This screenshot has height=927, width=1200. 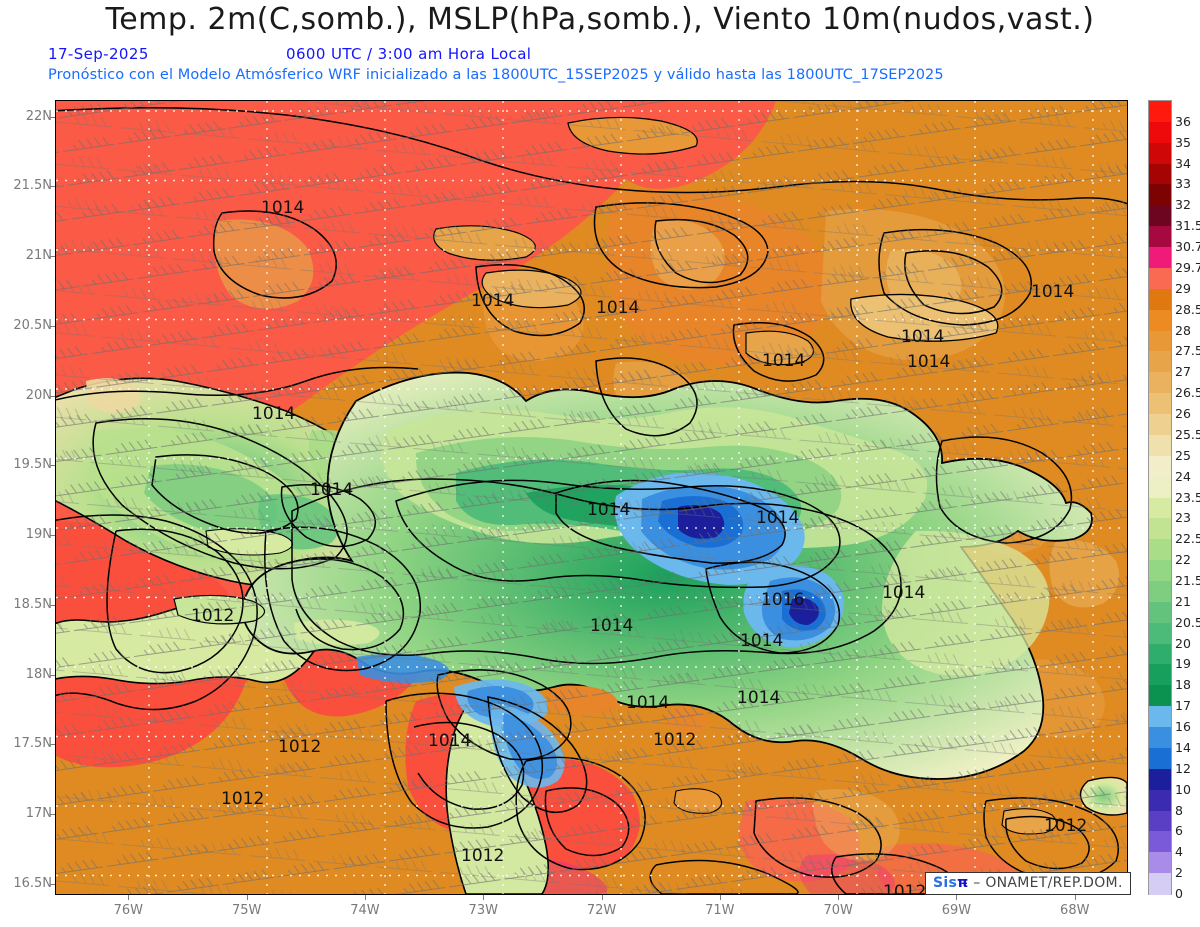 I want to click on colorbar-tick-label: 27.5, so click(x=1187, y=351).